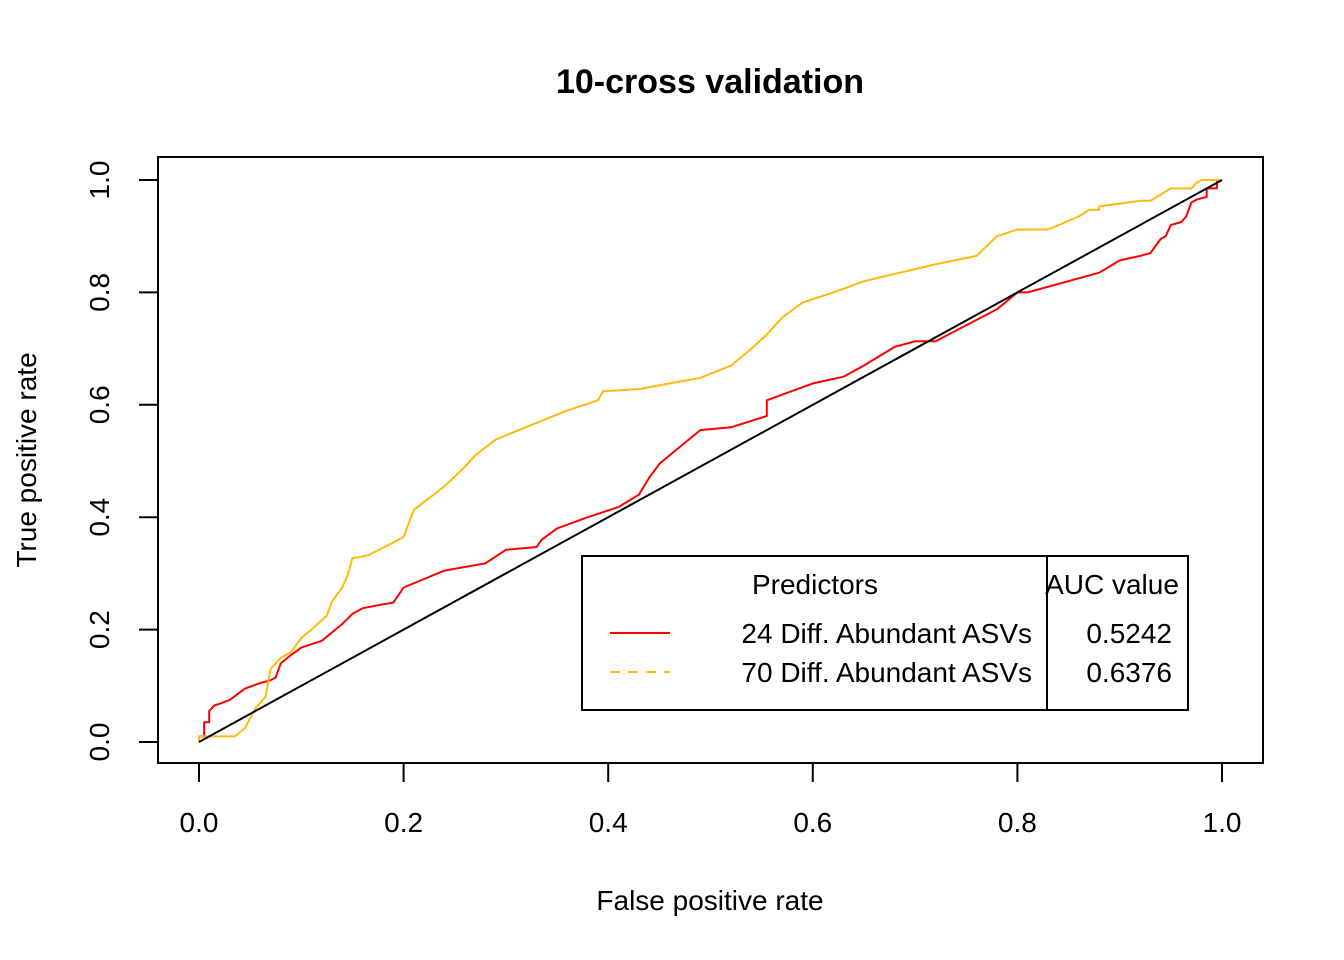 The width and height of the screenshot is (1344, 960). Describe the element at coordinates (99, 629) in the screenshot. I see `y-tick-label: 0.2` at that location.